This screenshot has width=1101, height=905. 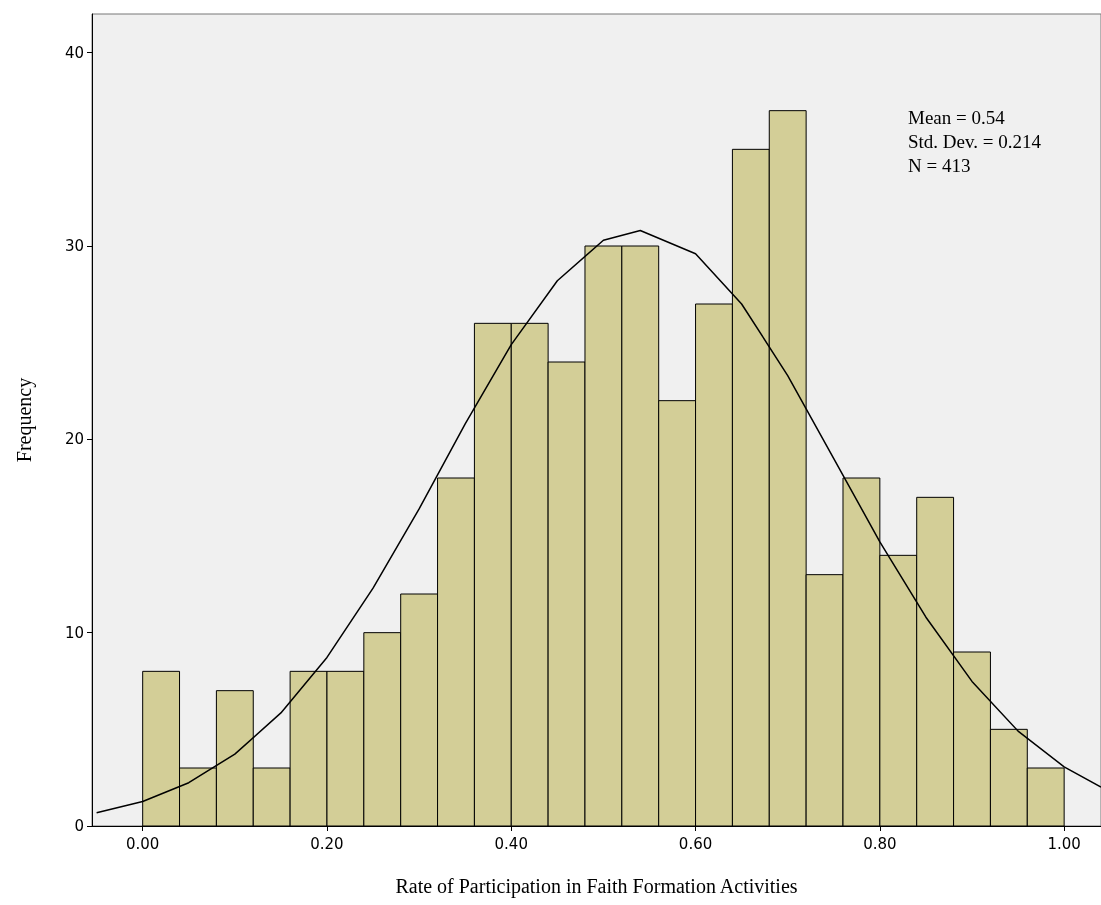 What do you see at coordinates (511, 843) in the screenshot?
I see `x-tick-label: 0.40` at bounding box center [511, 843].